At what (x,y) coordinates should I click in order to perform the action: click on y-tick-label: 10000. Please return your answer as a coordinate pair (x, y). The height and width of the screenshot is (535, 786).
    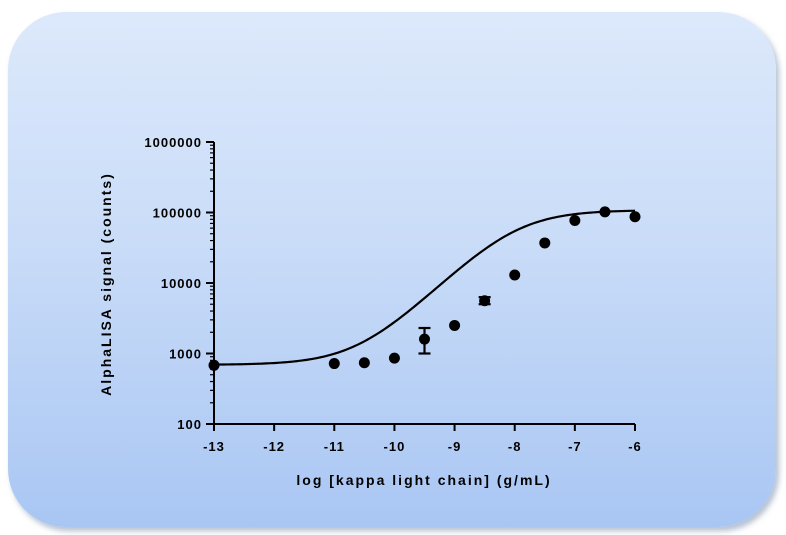
    Looking at the image, I should click on (181, 283).